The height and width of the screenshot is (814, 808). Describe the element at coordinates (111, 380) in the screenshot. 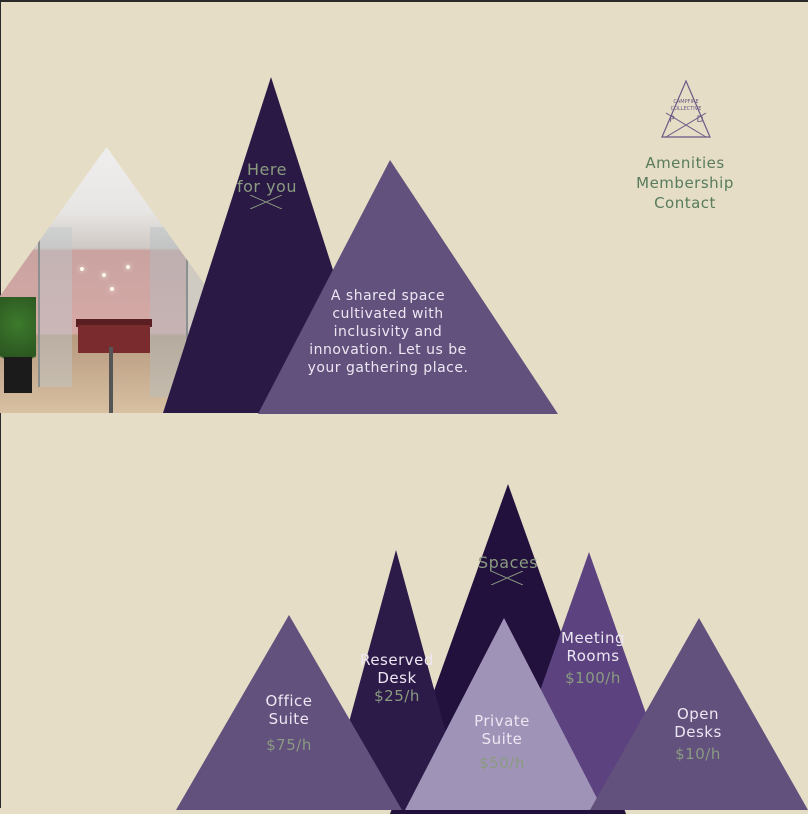

I see `handrail` at that location.